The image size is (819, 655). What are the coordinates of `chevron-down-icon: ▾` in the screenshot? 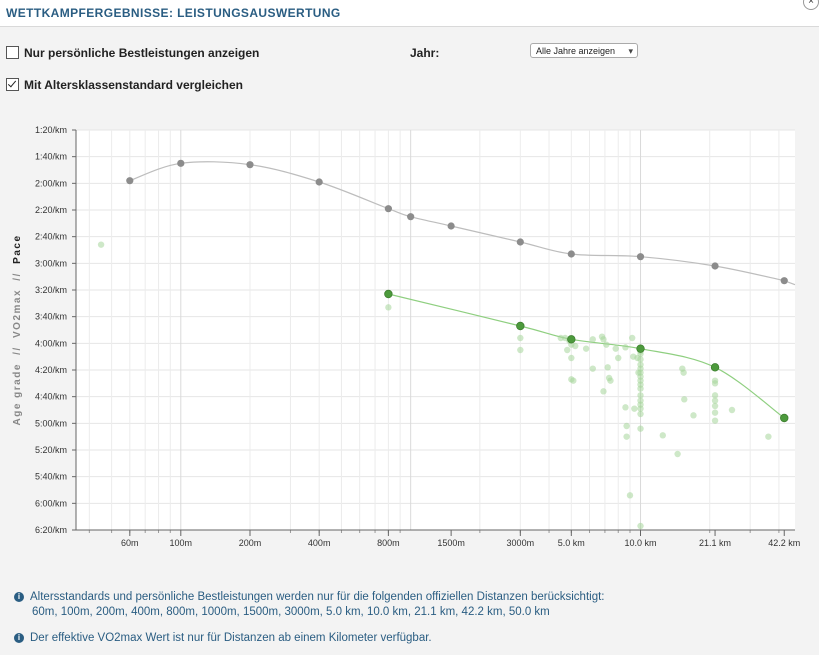 It's located at (630, 51).